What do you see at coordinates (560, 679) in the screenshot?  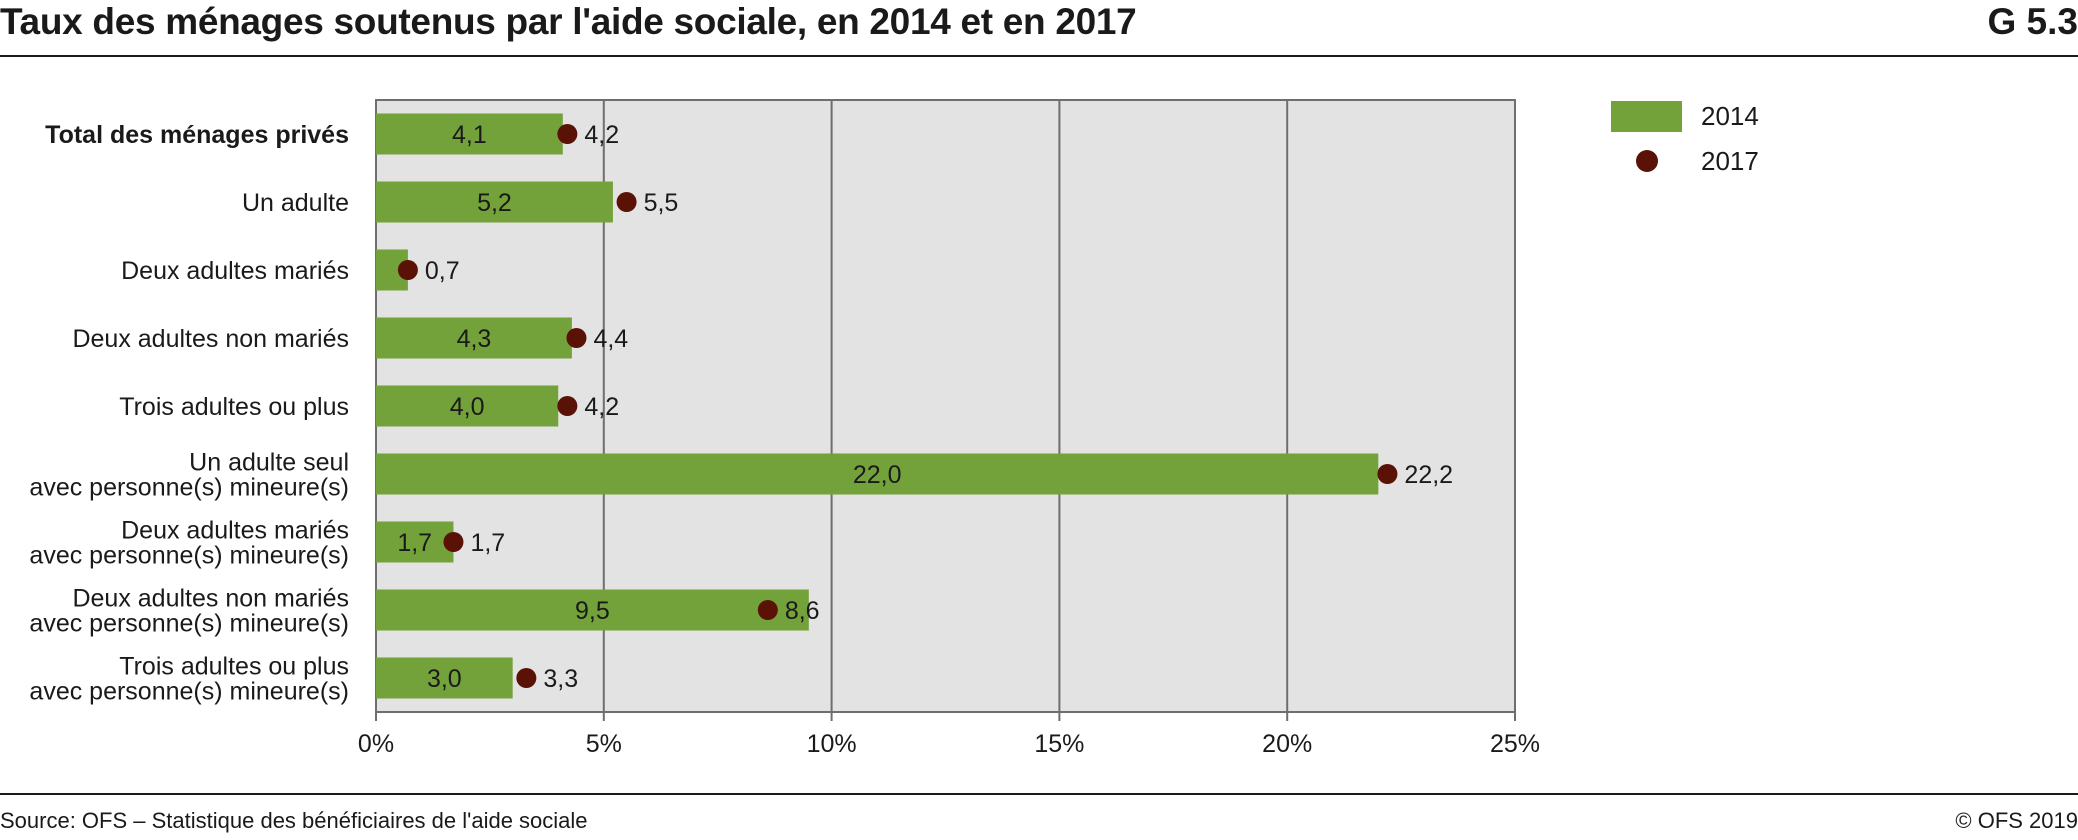 I see `dot-label-2017: 3,3` at bounding box center [560, 679].